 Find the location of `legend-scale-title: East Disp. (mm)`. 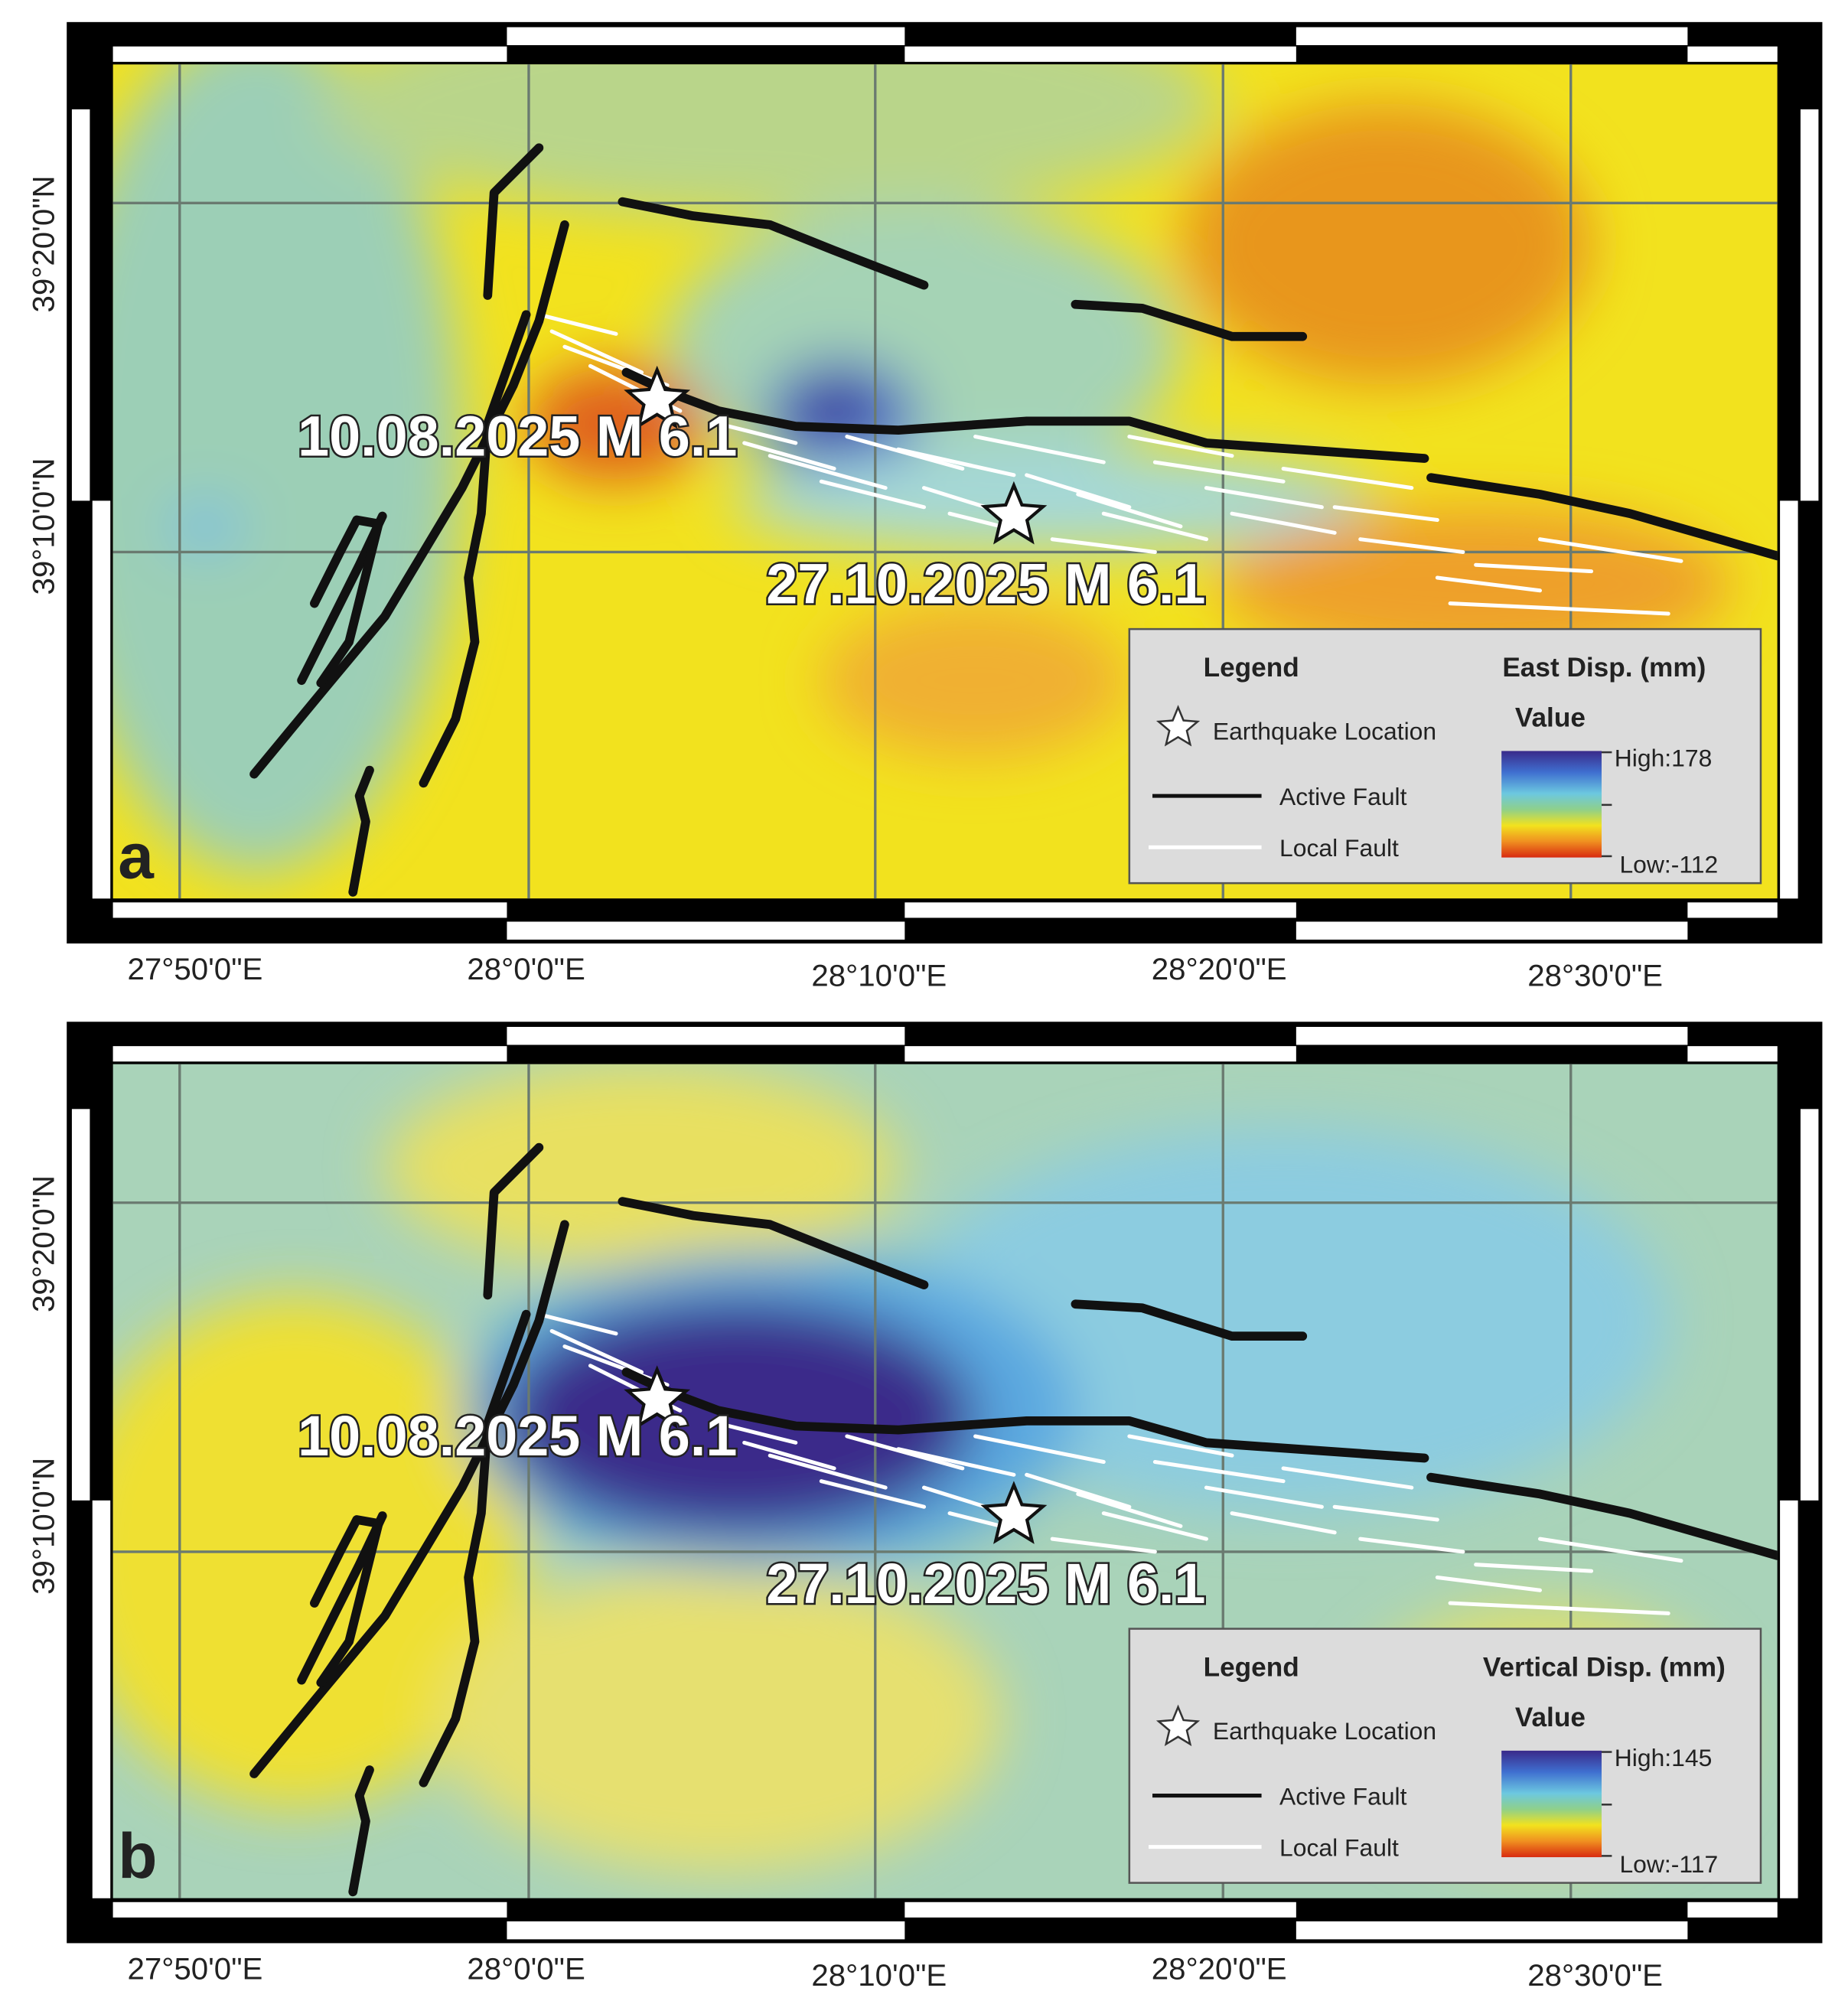

legend-scale-title: East Disp. (mm) is located at coordinates (1604, 668).